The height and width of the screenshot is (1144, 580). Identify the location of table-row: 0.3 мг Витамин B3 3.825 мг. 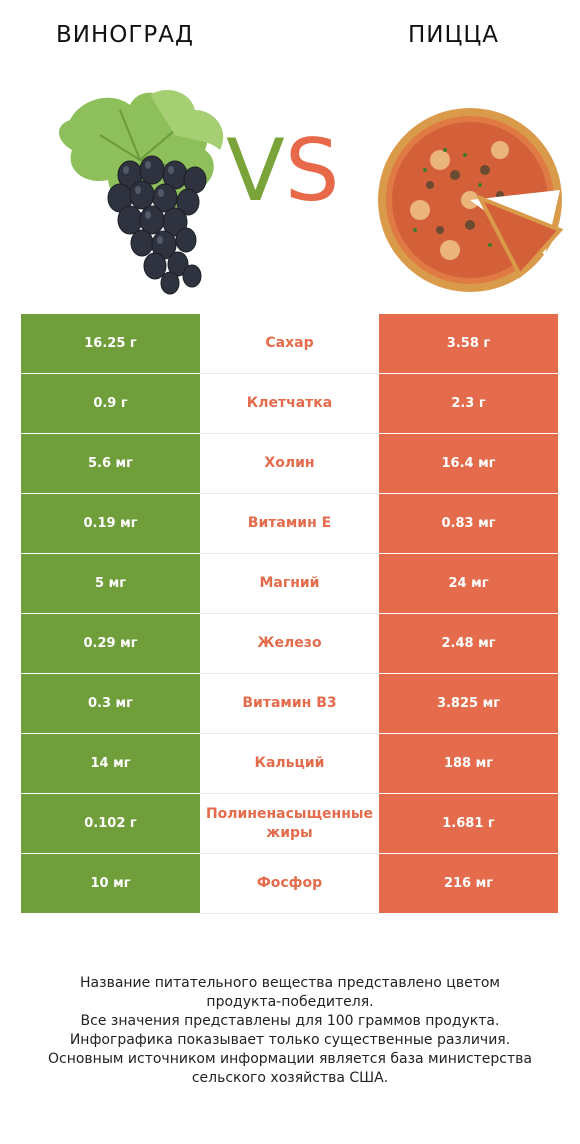
(289, 704).